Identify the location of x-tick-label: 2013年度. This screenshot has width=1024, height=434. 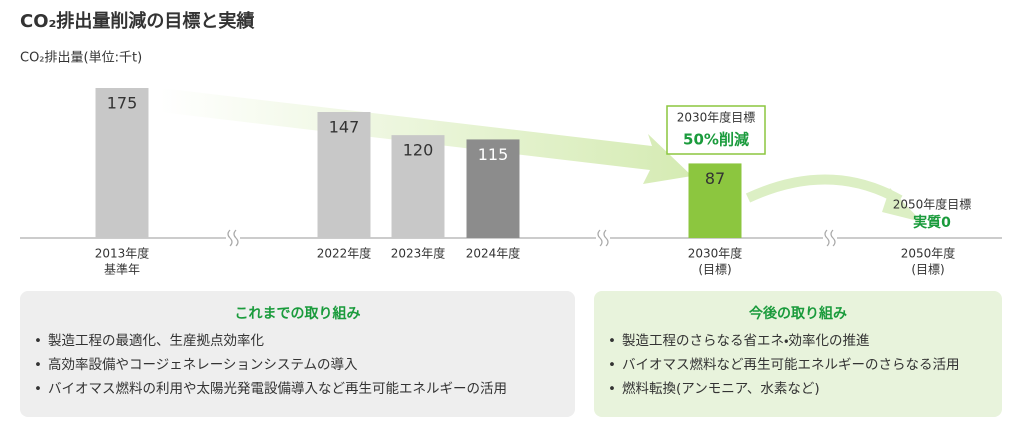
(122, 254).